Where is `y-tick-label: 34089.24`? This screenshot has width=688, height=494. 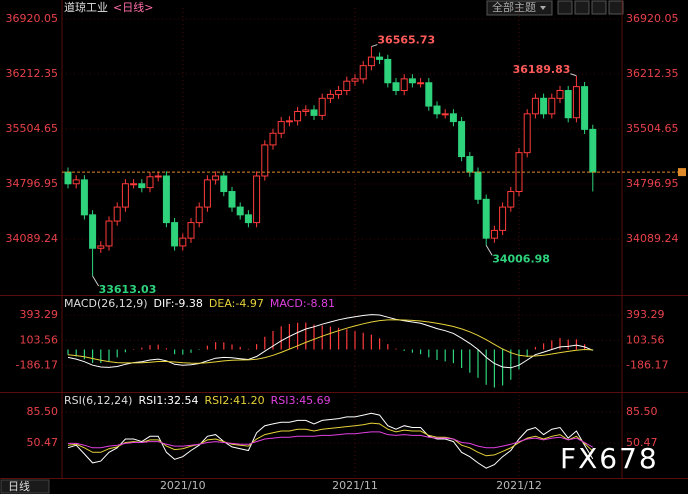
y-tick-label: 34089.24 is located at coordinates (32, 238).